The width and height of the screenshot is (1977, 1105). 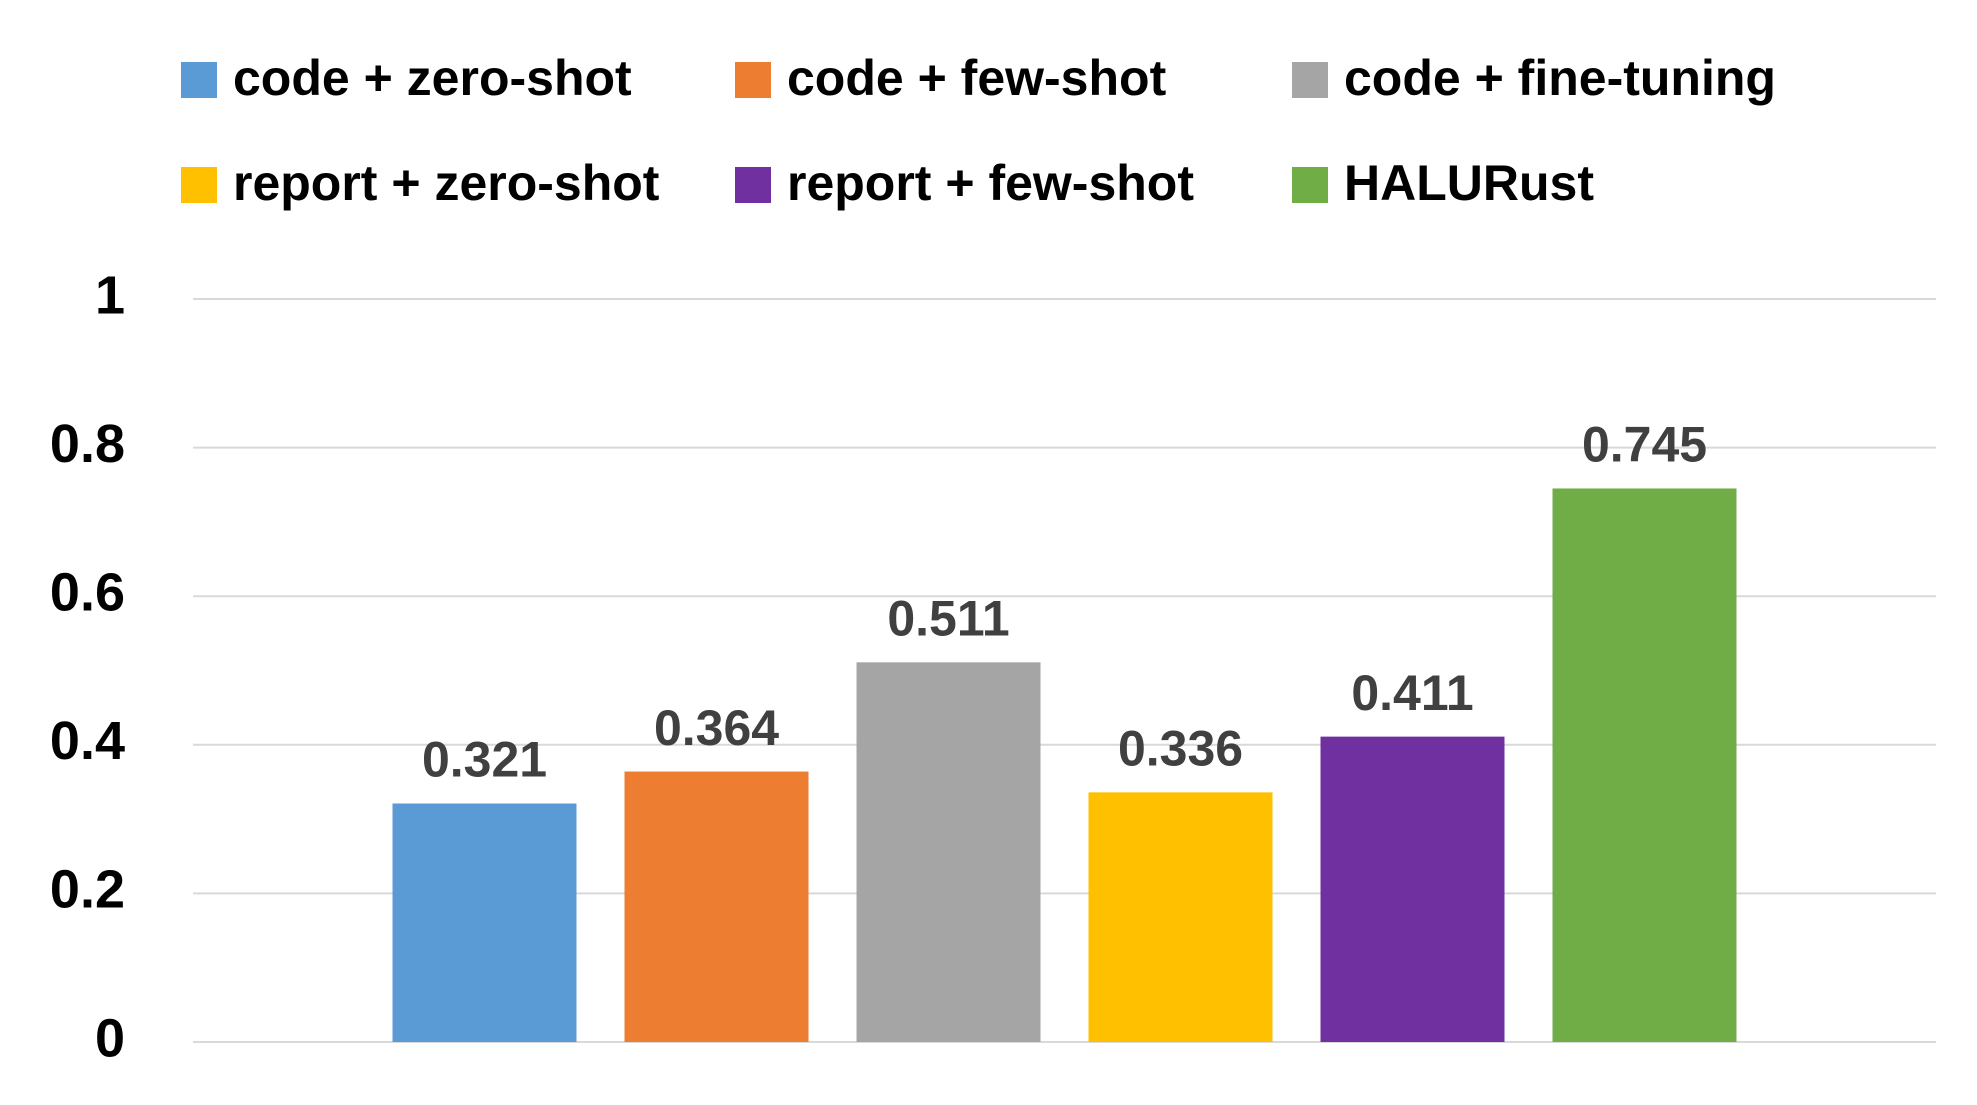 What do you see at coordinates (990, 183) in the screenshot?
I see `legend-label: report + few-shot` at bounding box center [990, 183].